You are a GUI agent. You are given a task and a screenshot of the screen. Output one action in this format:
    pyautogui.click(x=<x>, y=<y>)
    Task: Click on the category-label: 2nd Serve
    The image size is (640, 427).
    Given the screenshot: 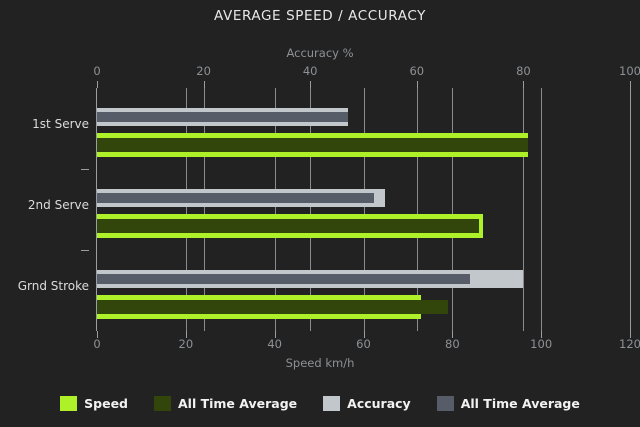 What is the action you would take?
    pyautogui.click(x=58, y=205)
    